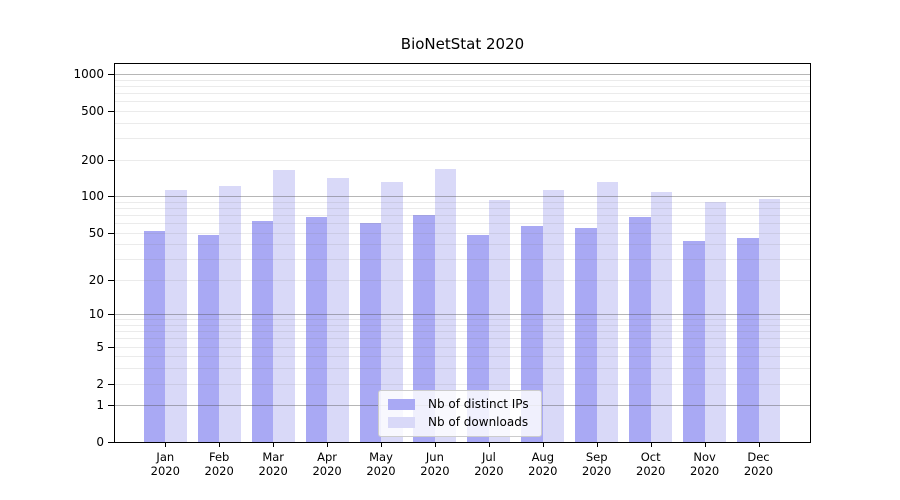  Describe the element at coordinates (100, 383) in the screenshot. I see `y-tick-label: 2` at that location.